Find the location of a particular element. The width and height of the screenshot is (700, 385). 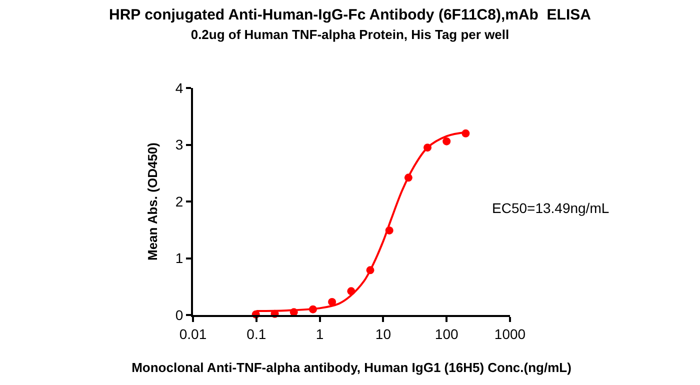

y-tick-label: 1 is located at coordinates (179, 258).